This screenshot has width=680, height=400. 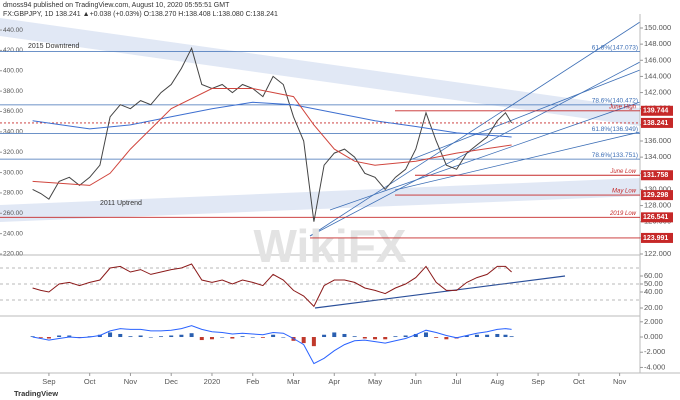 I want to click on fib-label: 78.6%(133.751), so click(x=615, y=155).